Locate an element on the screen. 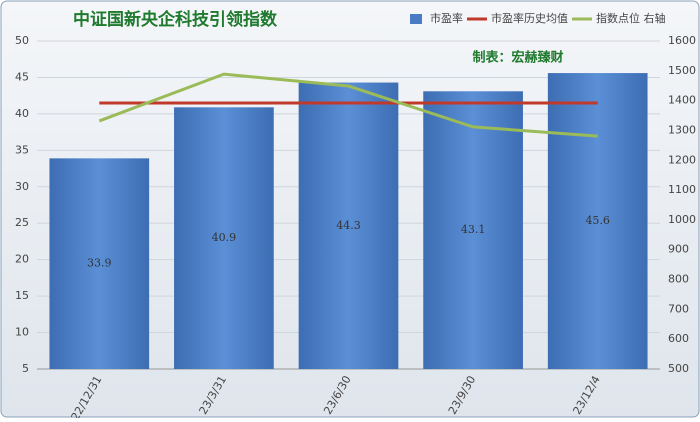  value-label: 45.6 is located at coordinates (597, 220).